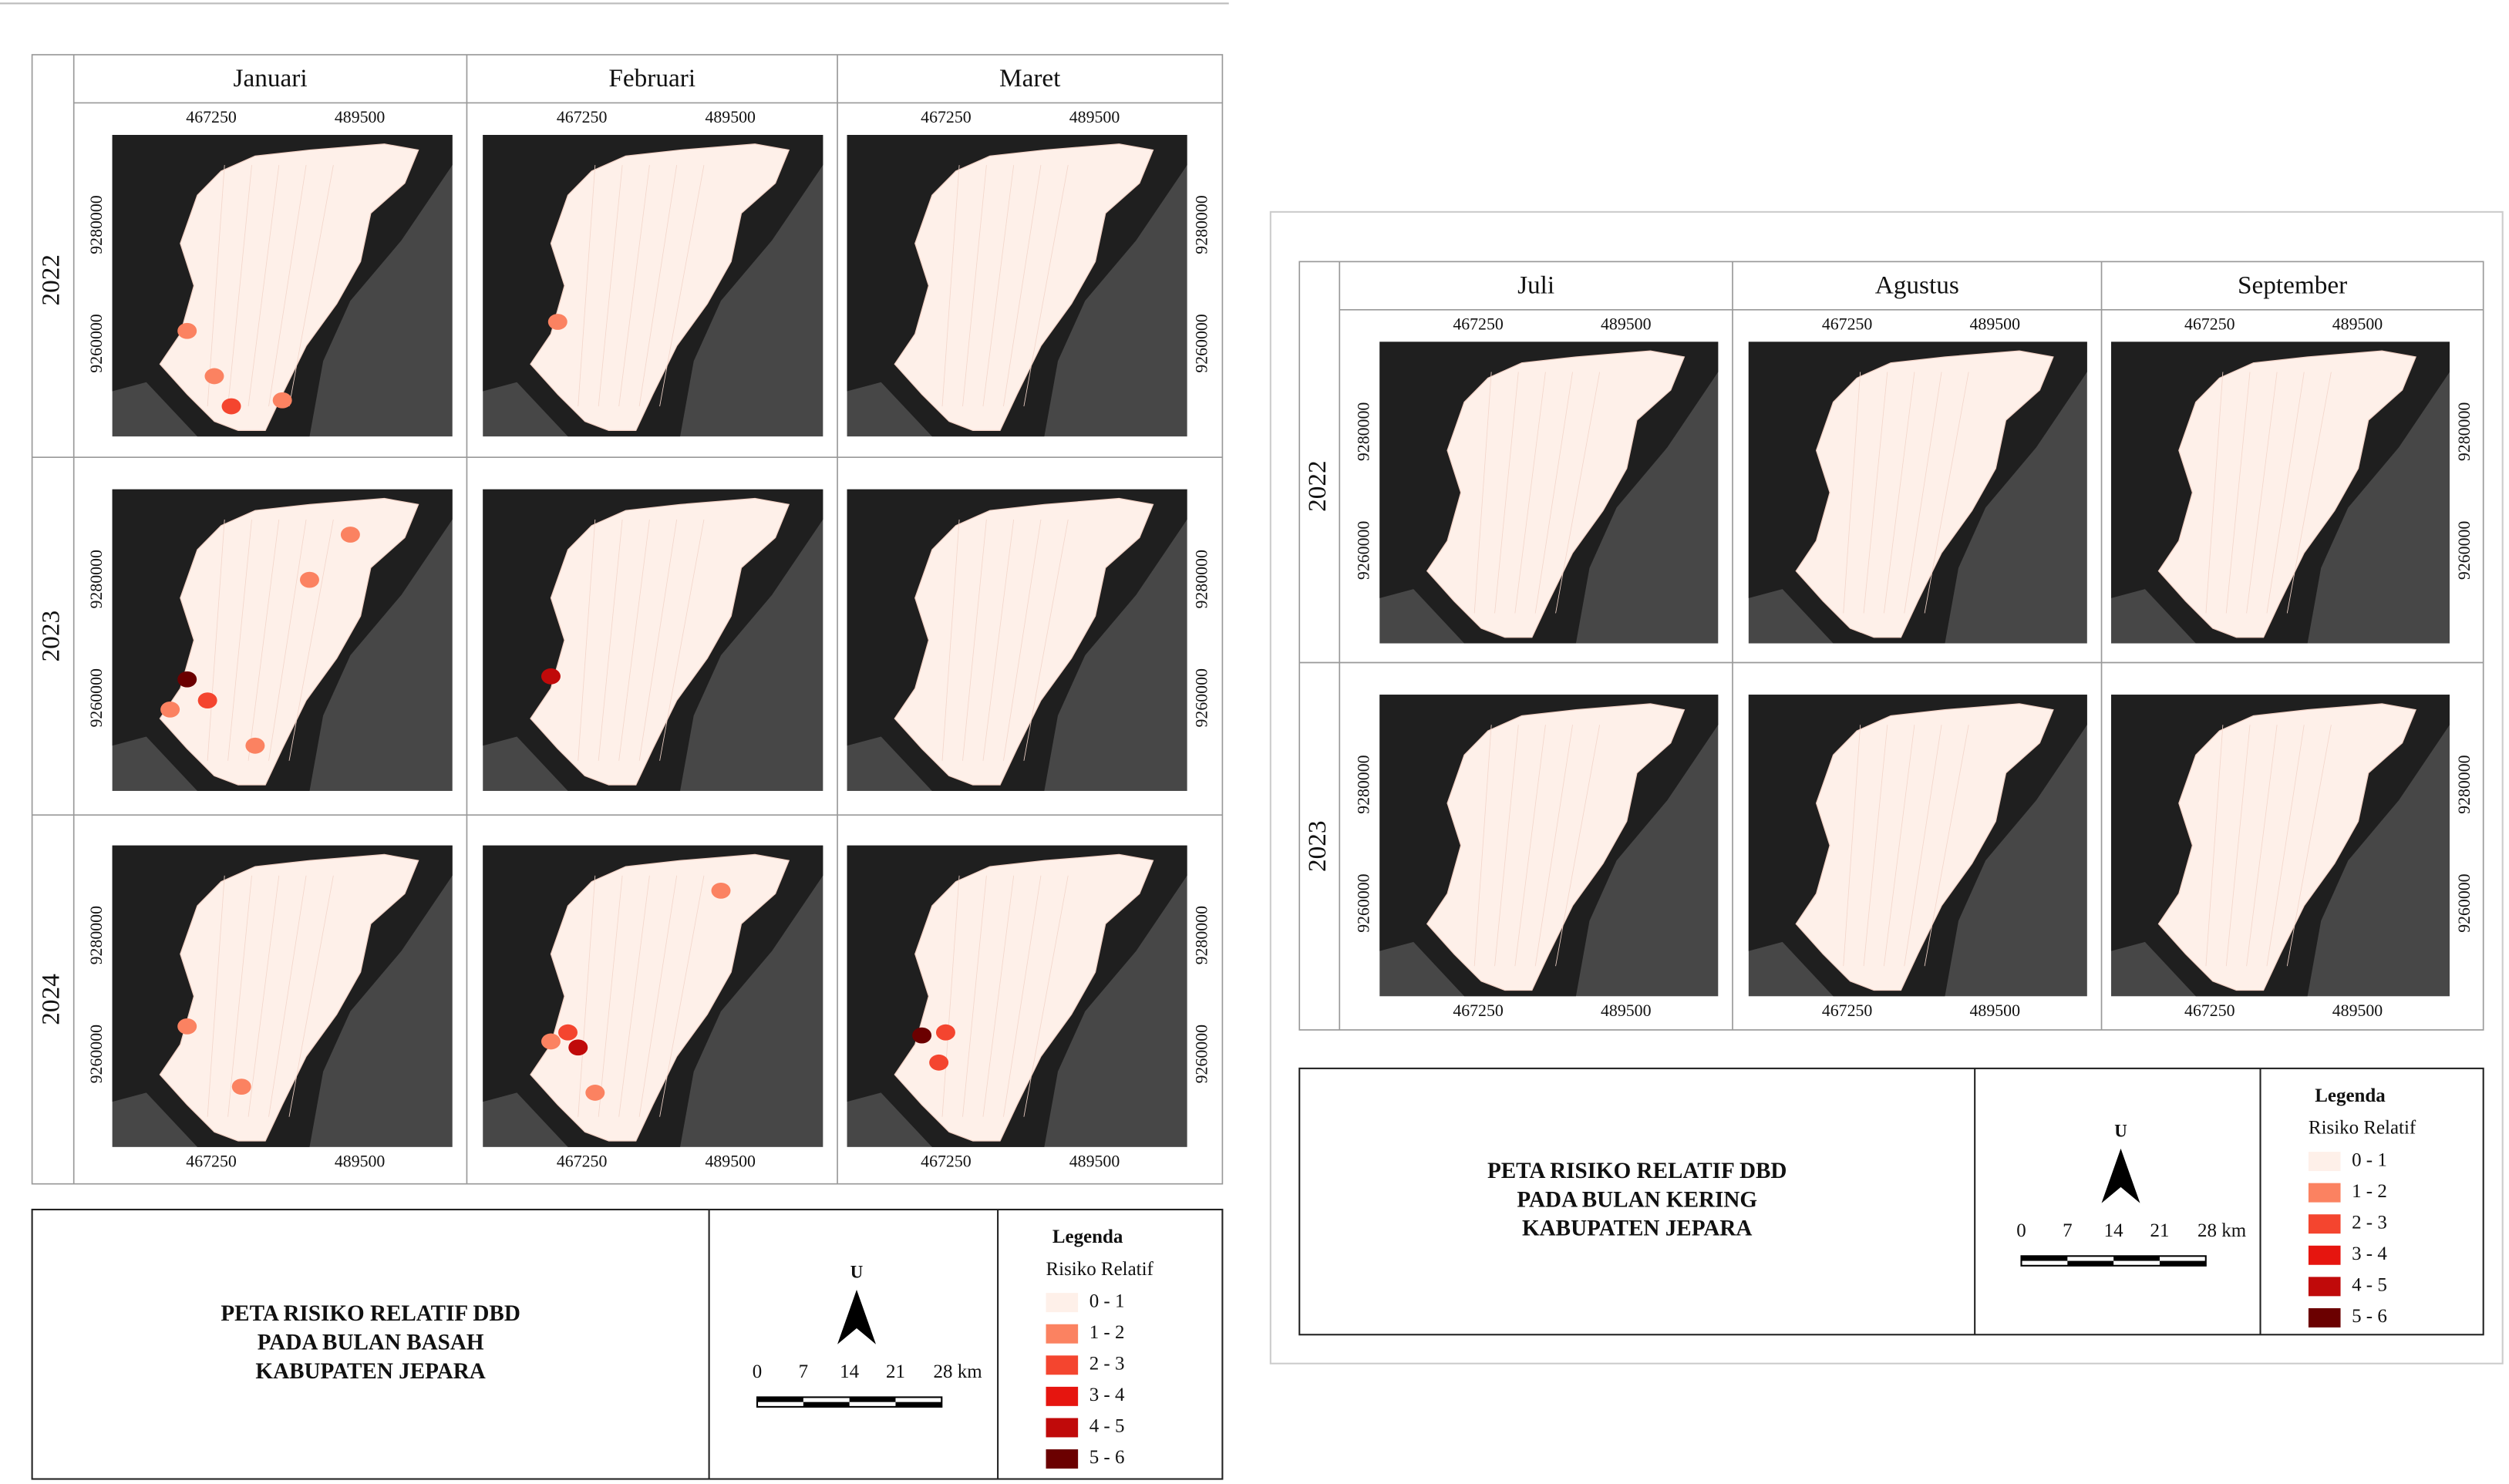  I want to click on year-label: 2023, so click(1317, 846).